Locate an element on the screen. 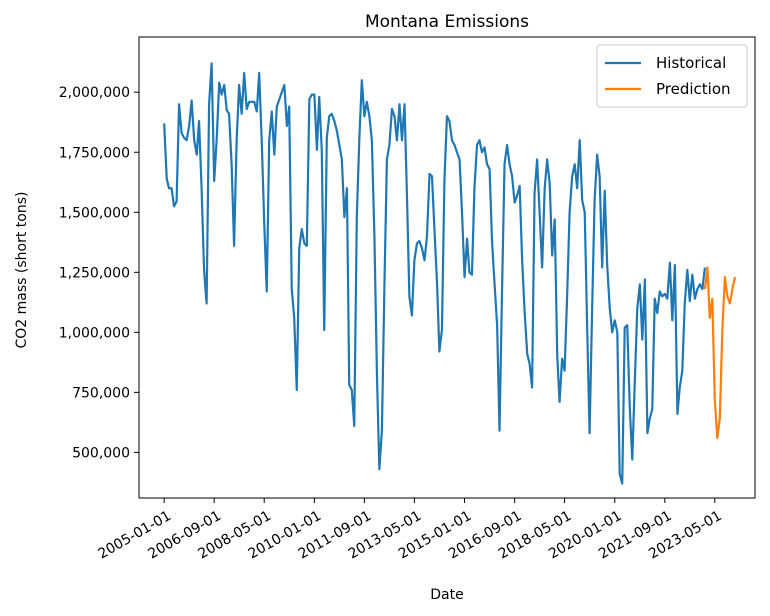 The width and height of the screenshot is (770, 616). chart-title: Montana Emissions is located at coordinates (447, 22).